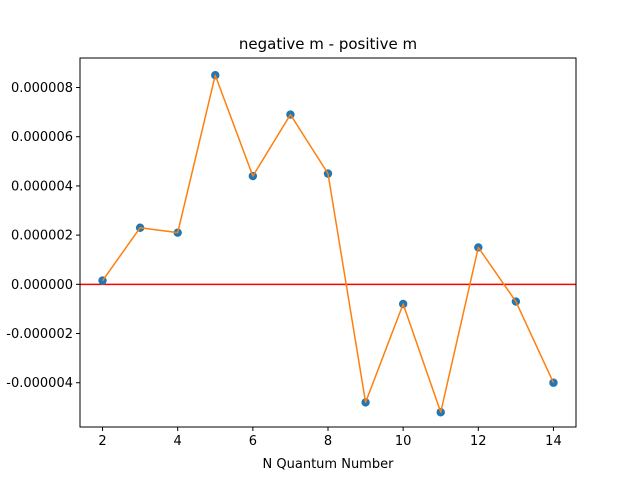 The height and width of the screenshot is (480, 640). What do you see at coordinates (553, 441) in the screenshot?
I see `x-tick-label-14: 14` at bounding box center [553, 441].